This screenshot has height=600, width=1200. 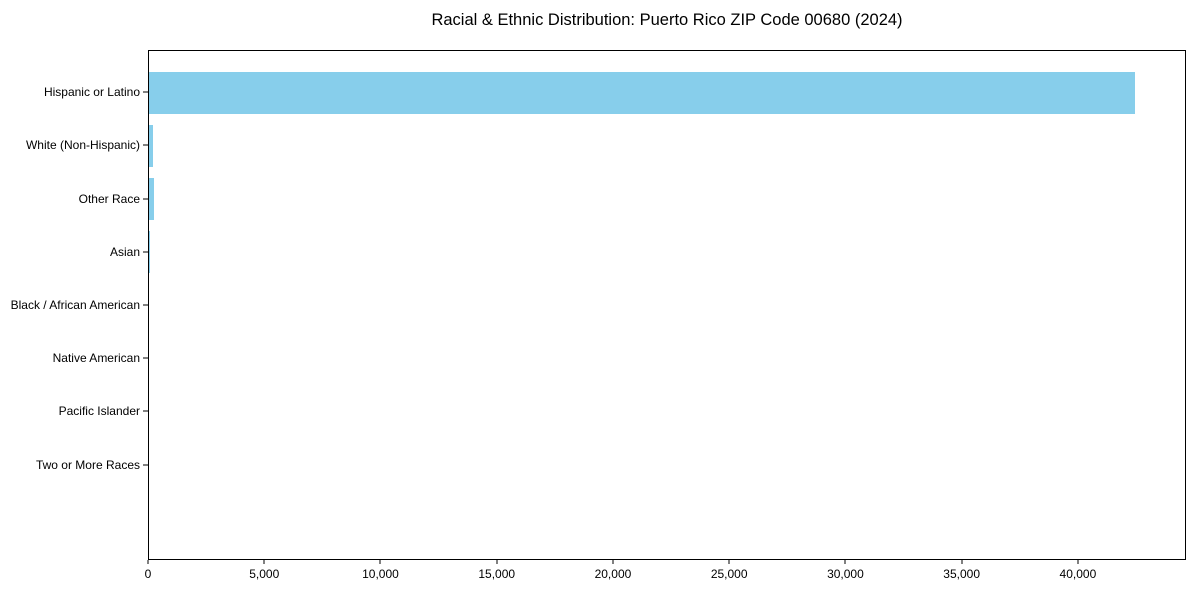 What do you see at coordinates (109, 198) in the screenshot?
I see `y-tick-label: Other Race` at bounding box center [109, 198].